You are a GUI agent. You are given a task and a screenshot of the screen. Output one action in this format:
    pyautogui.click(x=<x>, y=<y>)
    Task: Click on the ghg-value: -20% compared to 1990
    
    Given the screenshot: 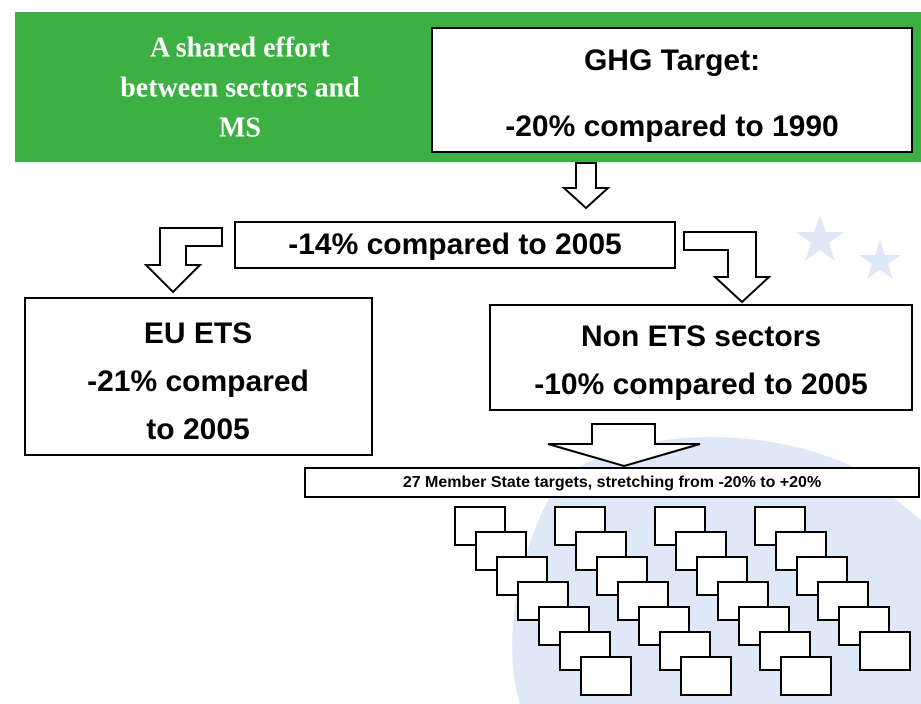 What is the action you would take?
    pyautogui.click(x=671, y=126)
    